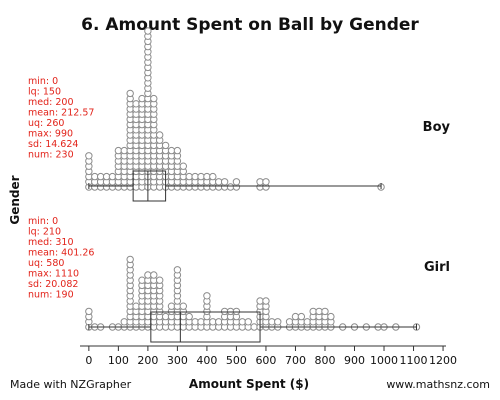  Describe the element at coordinates (44, 92) in the screenshot. I see `summary-stat: lq: 150` at that location.